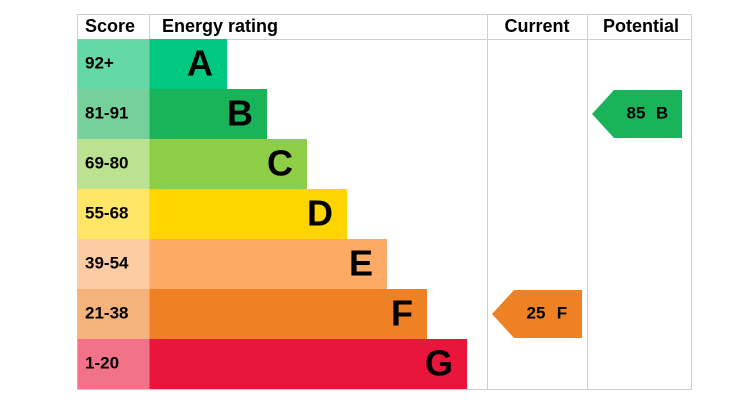 The height and width of the screenshot is (413, 755). Describe the element at coordinates (102, 362) in the screenshot. I see `score-label: 1-20` at that location.